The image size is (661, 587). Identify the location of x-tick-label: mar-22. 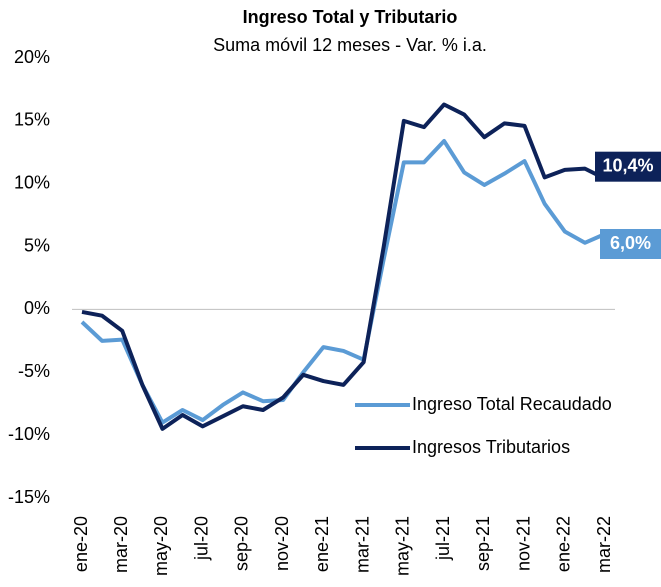
(604, 544).